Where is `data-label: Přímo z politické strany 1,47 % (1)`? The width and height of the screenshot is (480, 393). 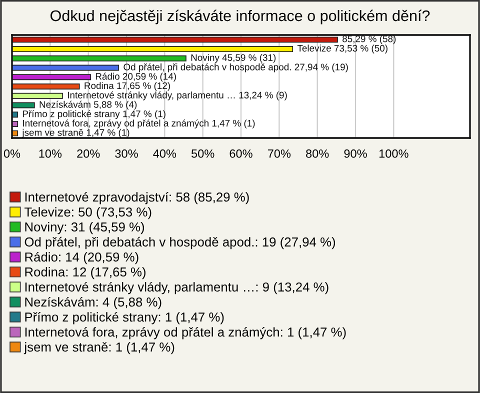
data-label: Přímo z politické strany 1,47 % (1) is located at coordinates (94, 115).